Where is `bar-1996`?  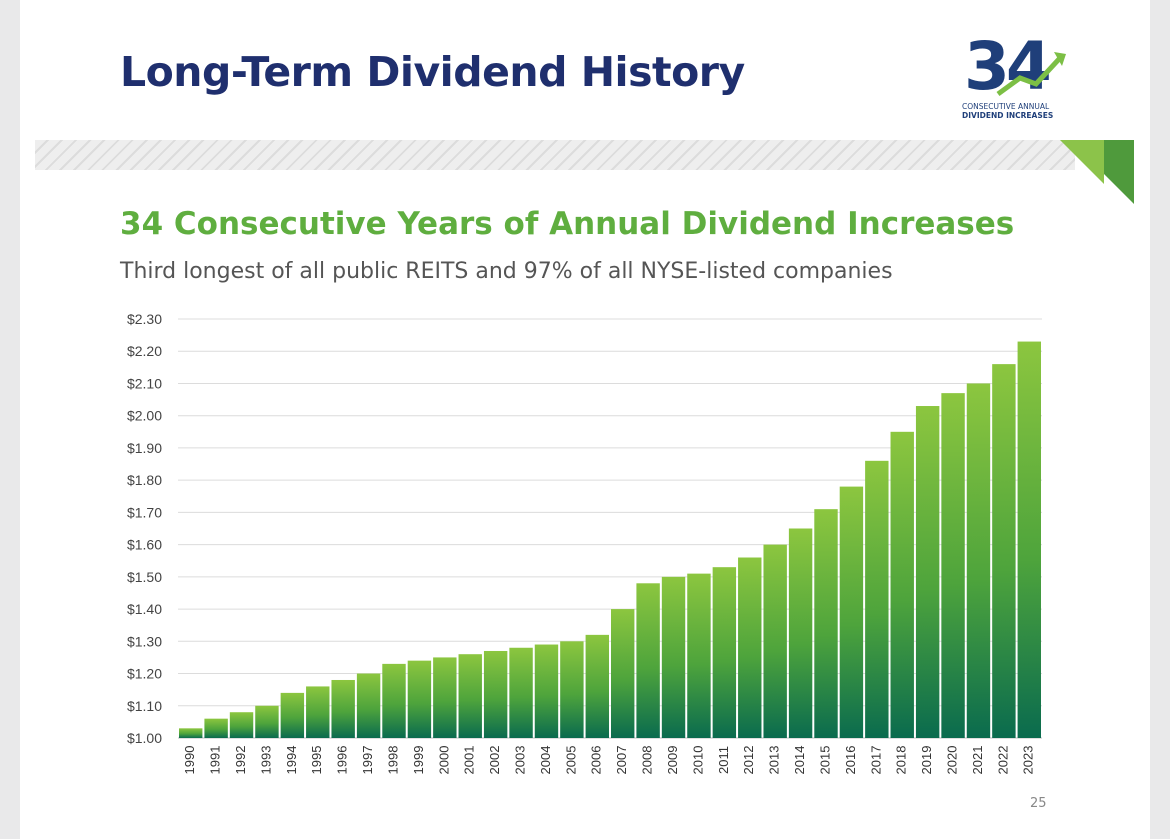
bar-1996 is located at coordinates (343, 708).